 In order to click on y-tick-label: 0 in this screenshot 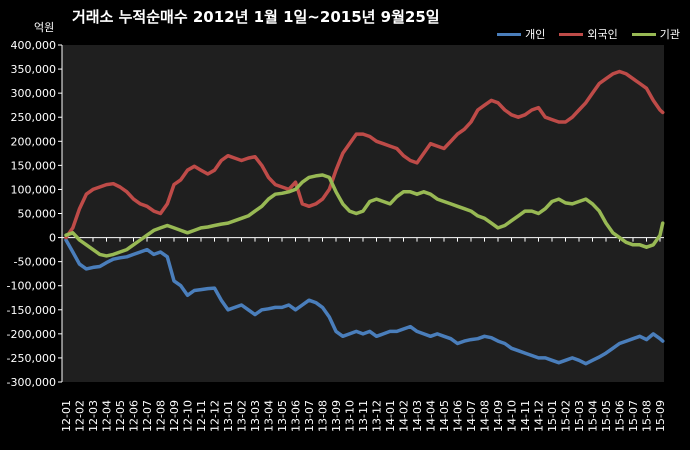, I will do `click(52, 238)`.